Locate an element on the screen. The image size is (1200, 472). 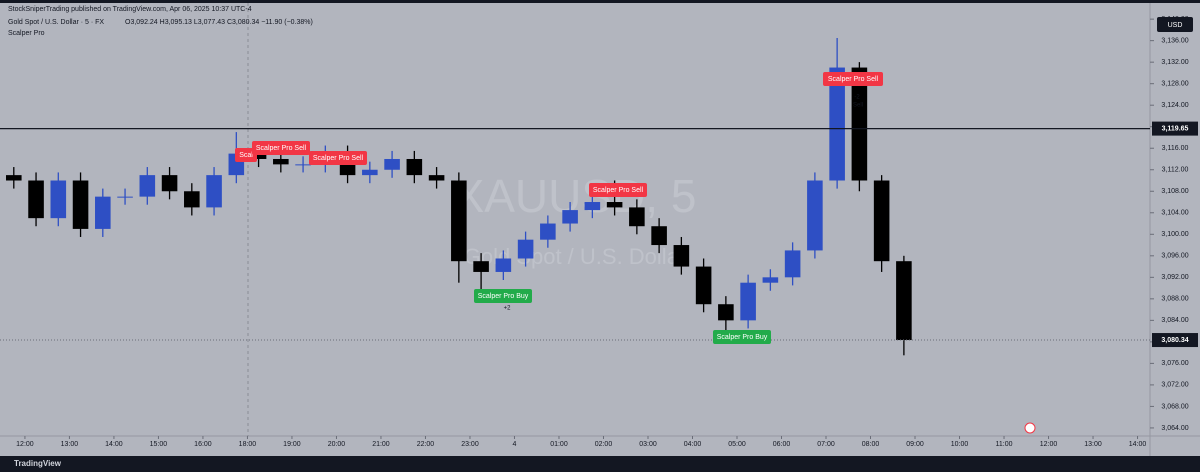
y-tick-label: 3,096.00 is located at coordinates (1174, 256).